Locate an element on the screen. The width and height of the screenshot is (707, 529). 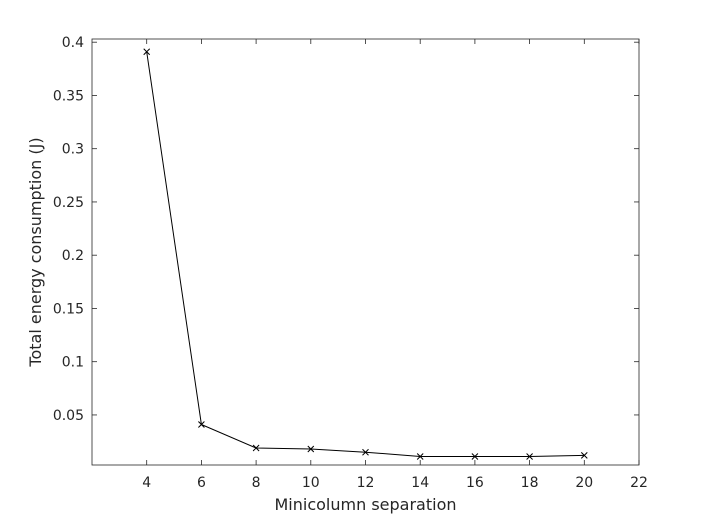
x-tick-label: 14 is located at coordinates (420, 483).